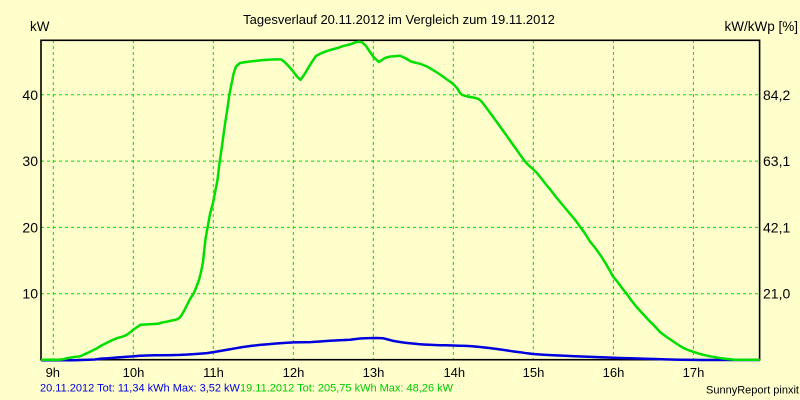 This screenshot has height=400, width=800. What do you see at coordinates (134, 372) in the screenshot?
I see `svg-text: 10h` at bounding box center [134, 372].